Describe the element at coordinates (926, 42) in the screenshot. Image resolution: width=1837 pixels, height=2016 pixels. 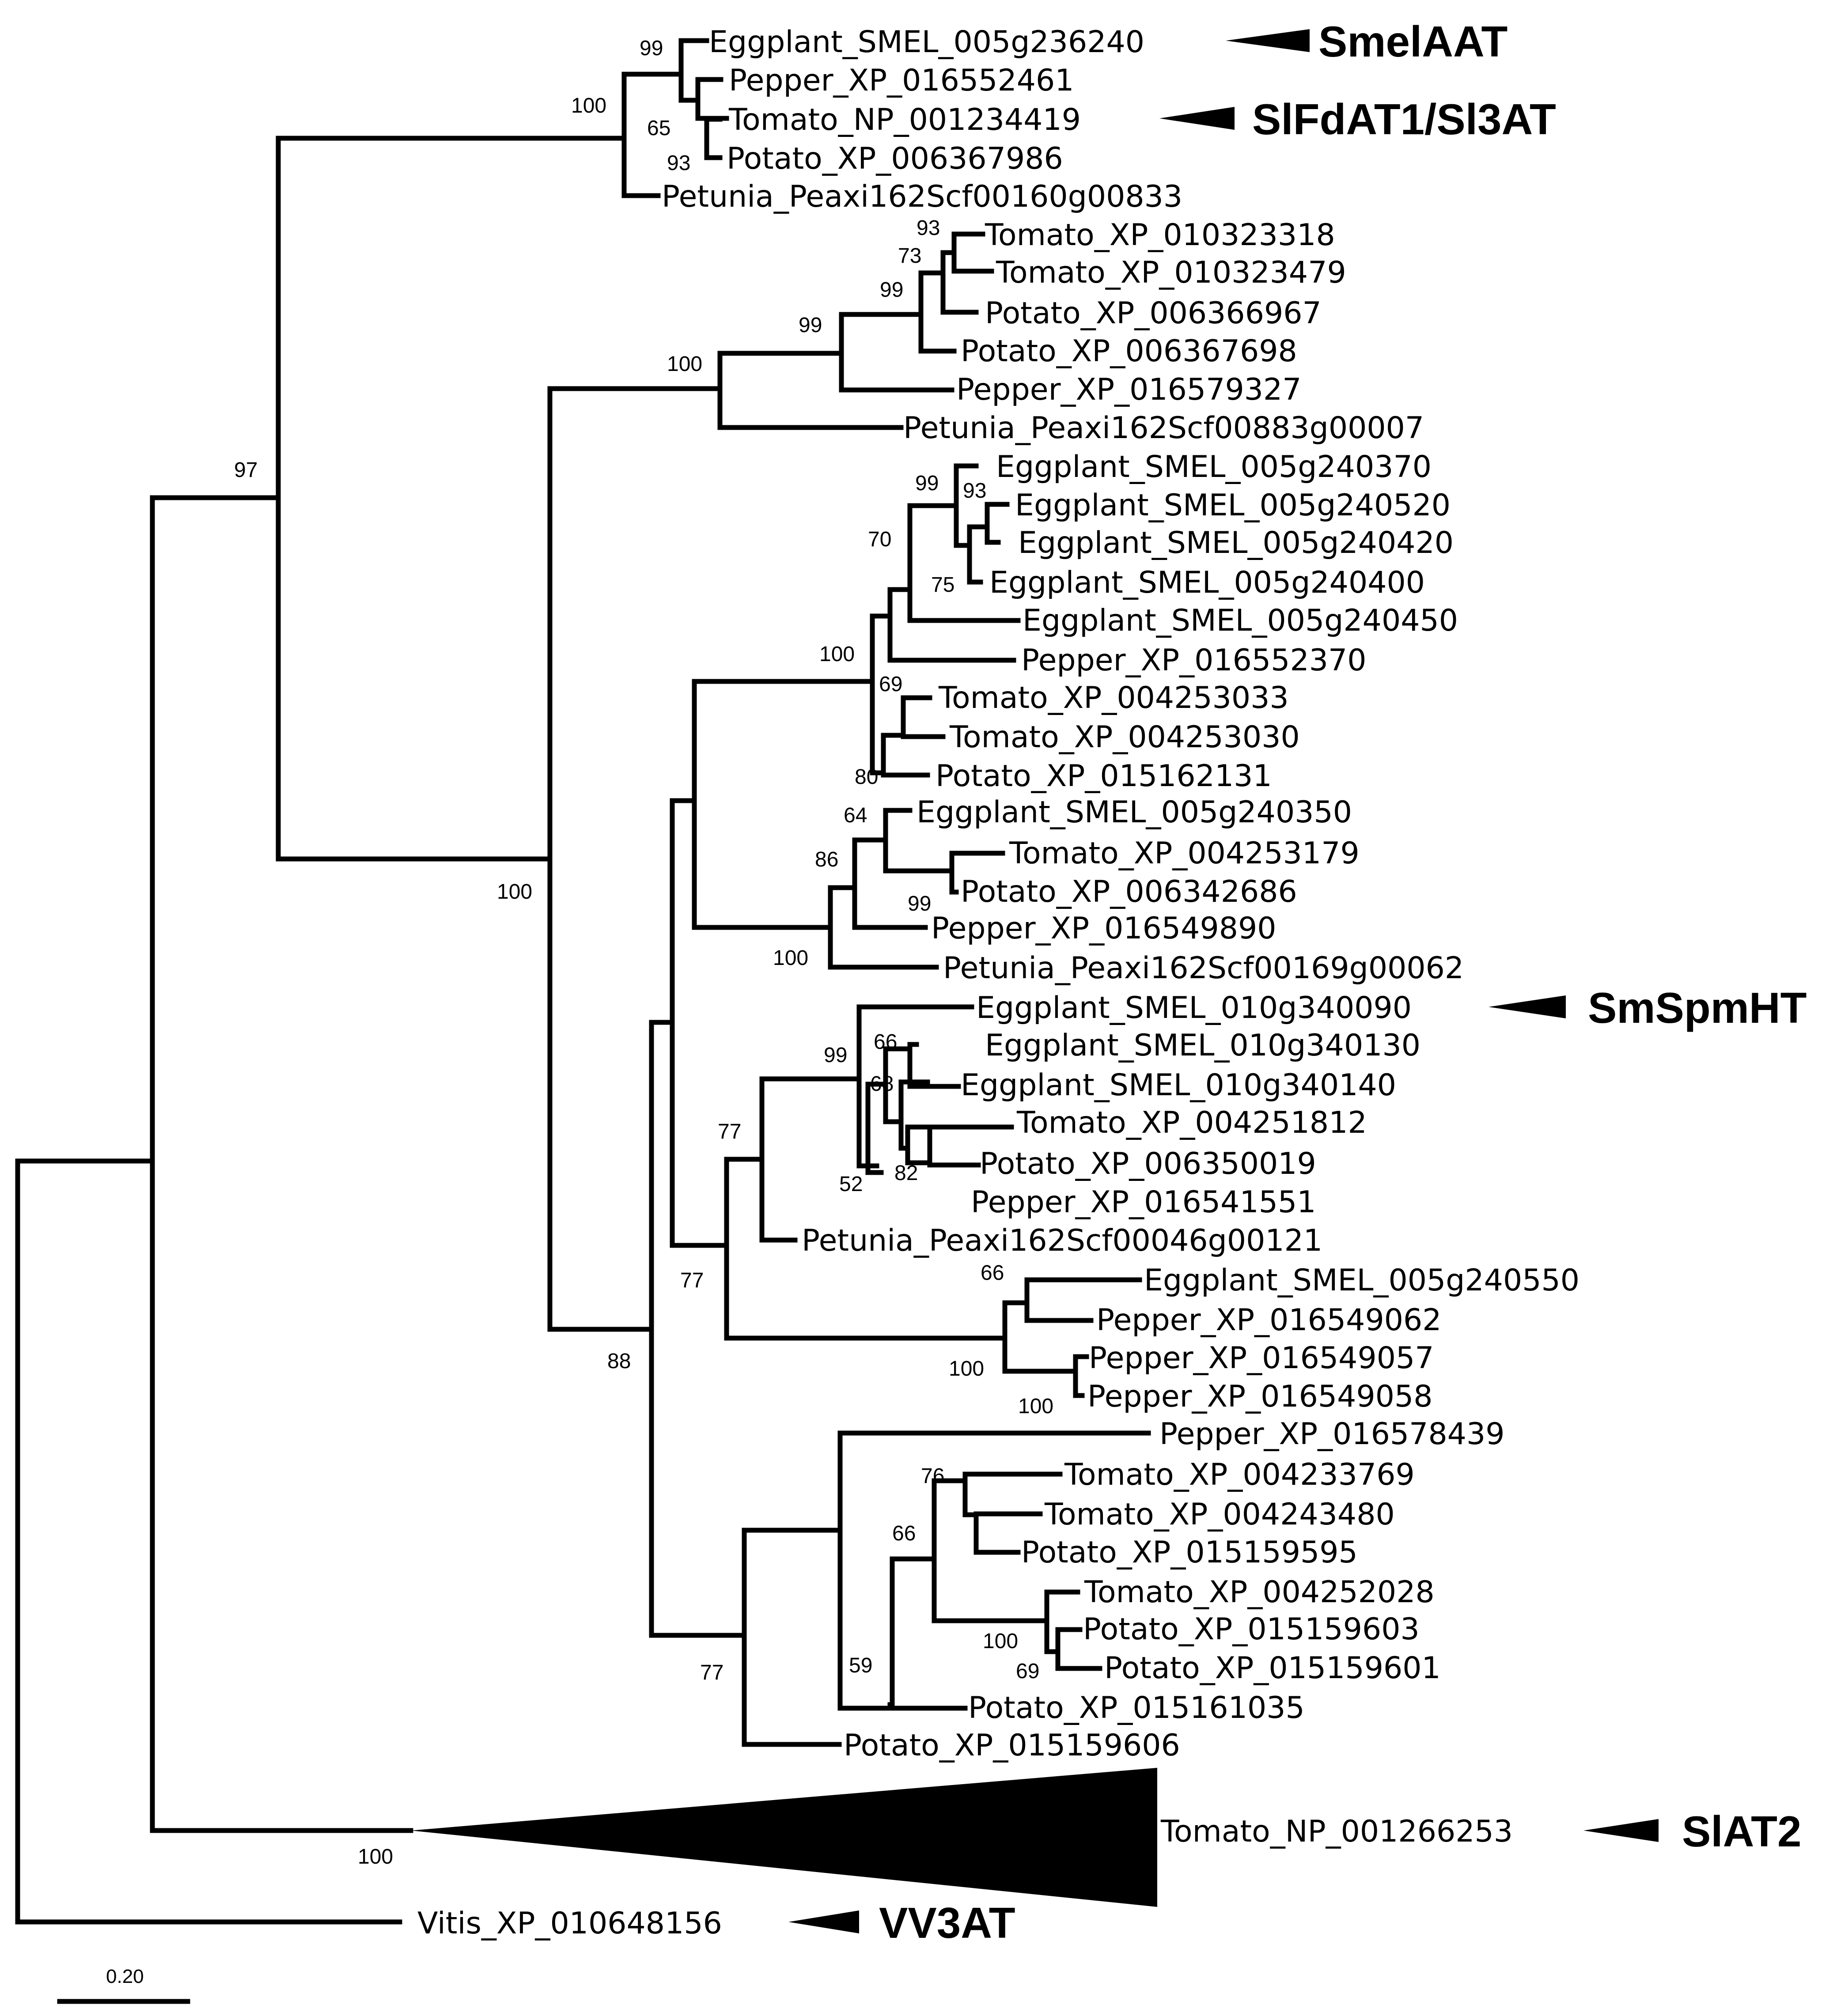
I see `leaf-label: Eggplant_SMEL_005g236240` at that location.